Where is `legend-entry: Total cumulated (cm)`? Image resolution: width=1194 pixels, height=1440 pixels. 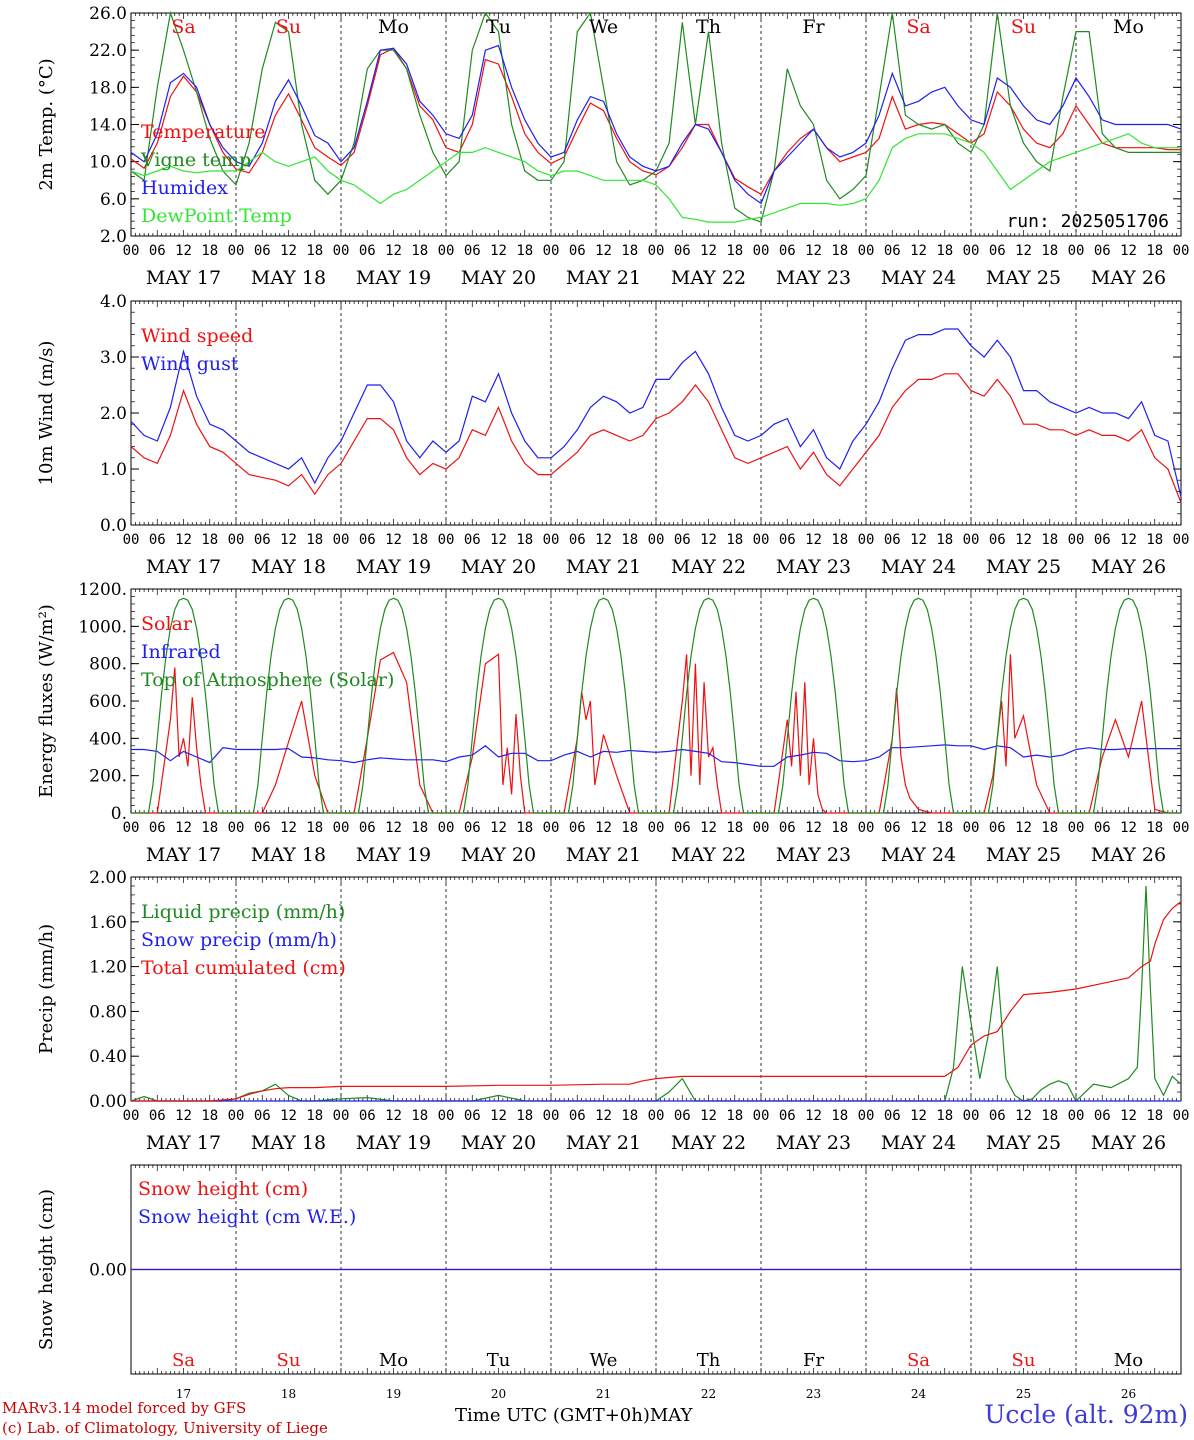
legend-entry: Total cumulated (cm) is located at coordinates (243, 968).